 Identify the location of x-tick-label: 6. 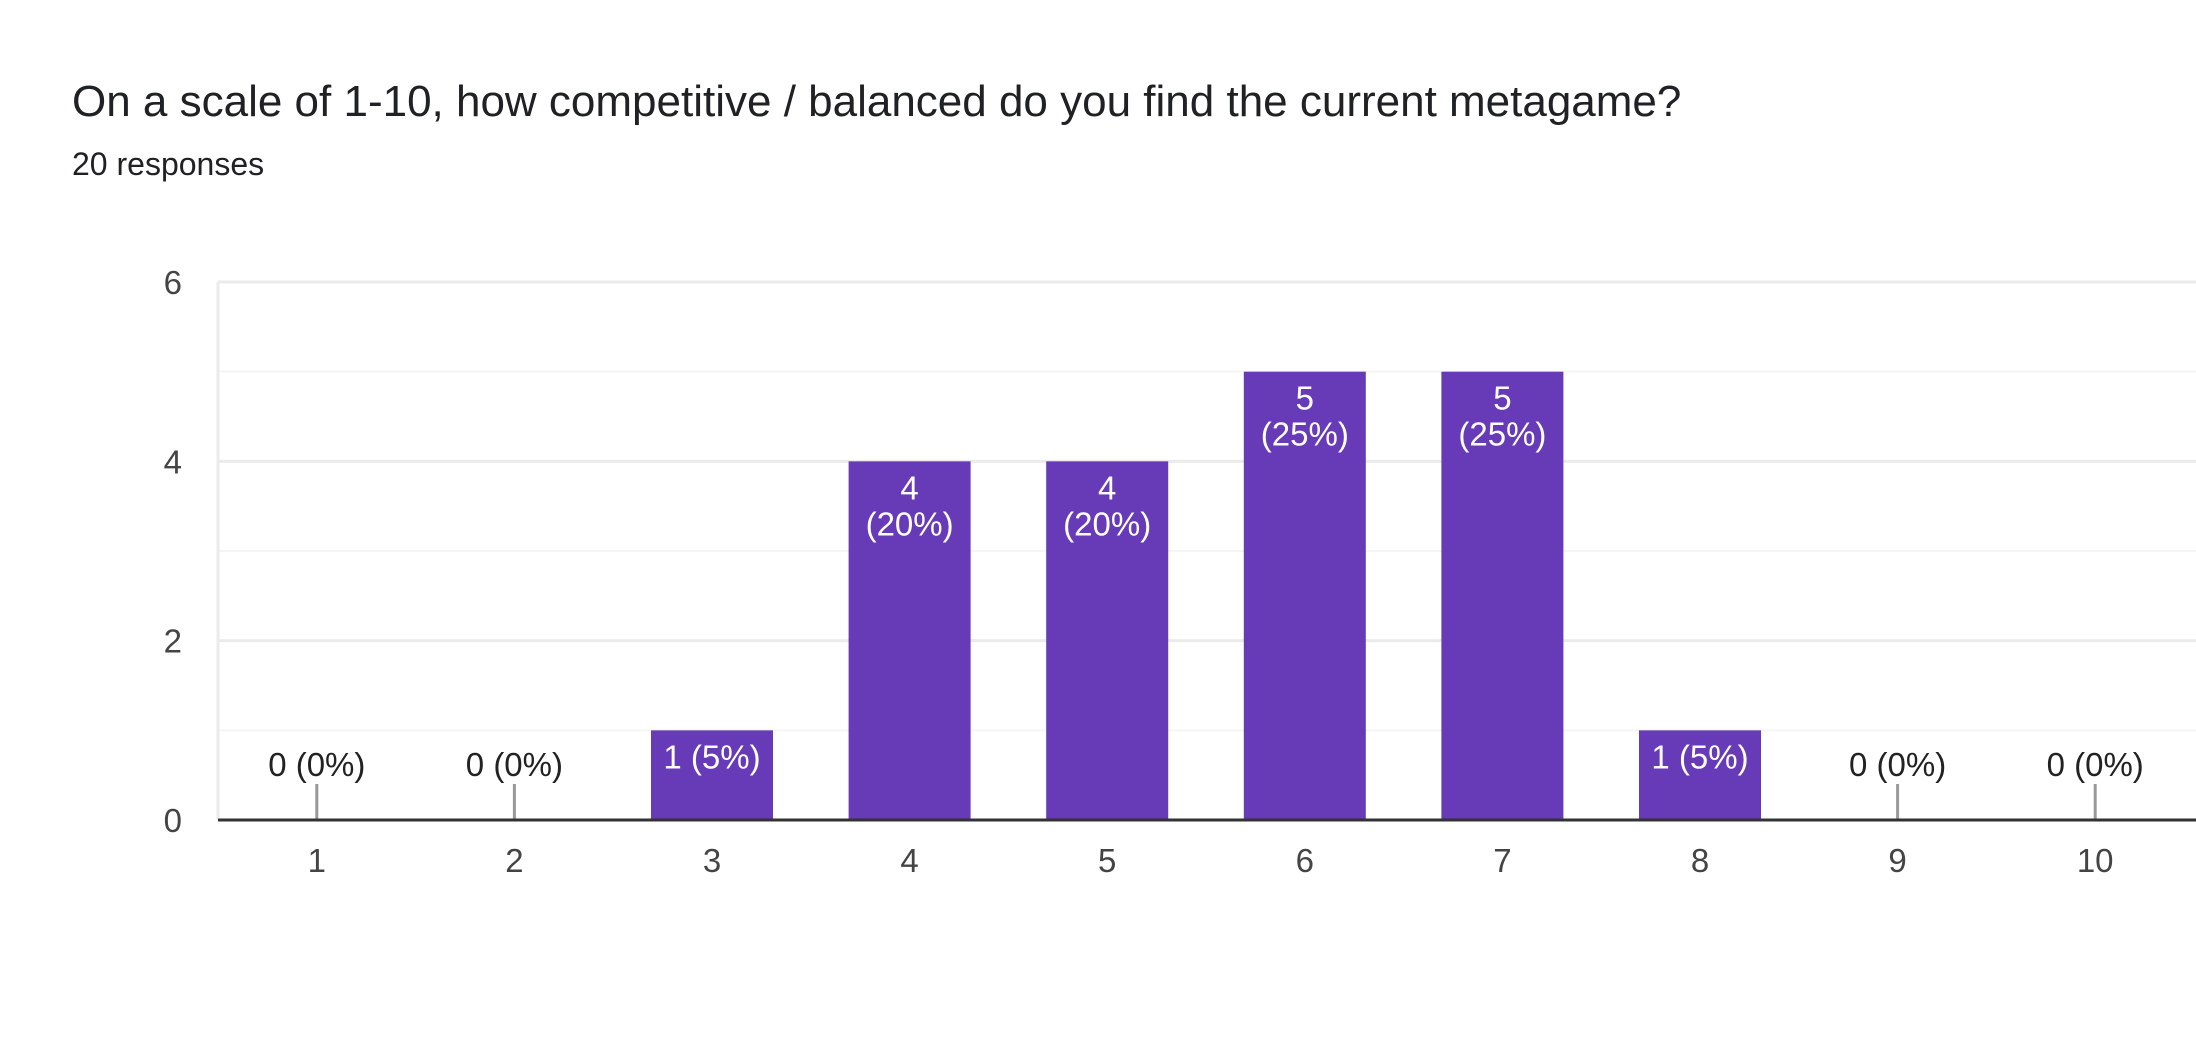
(1305, 860).